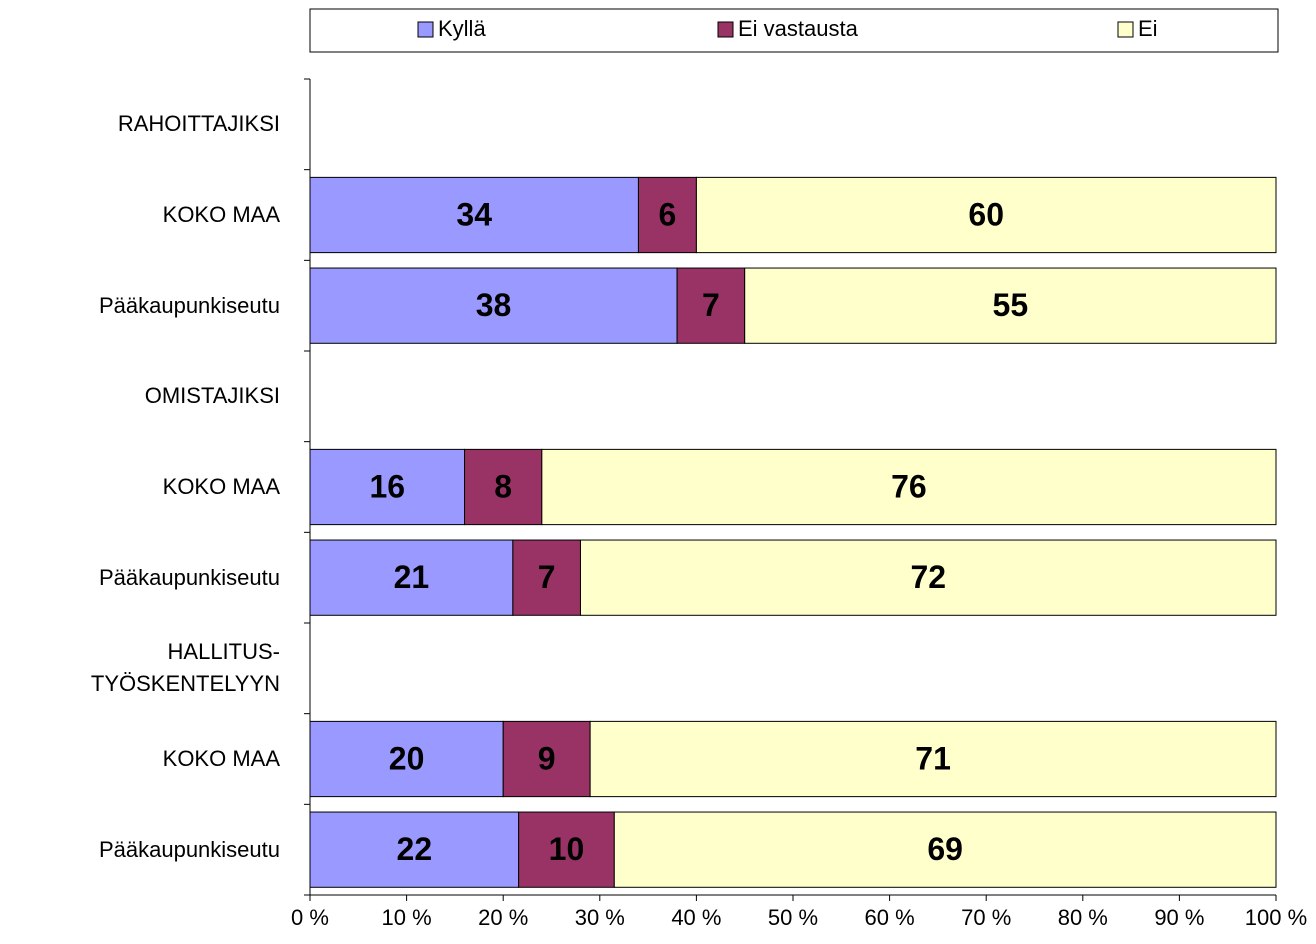  I want to click on x-tick-label: 20 %, so click(503, 917).